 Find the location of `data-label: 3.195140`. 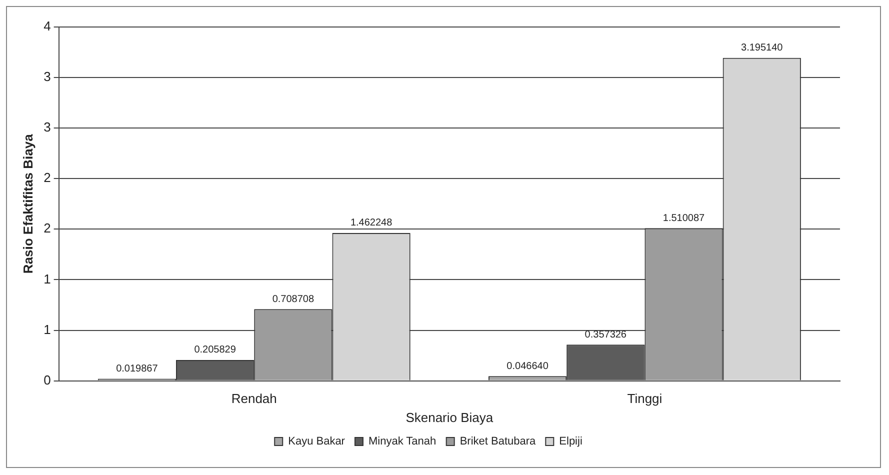

data-label: 3.195140 is located at coordinates (762, 48).